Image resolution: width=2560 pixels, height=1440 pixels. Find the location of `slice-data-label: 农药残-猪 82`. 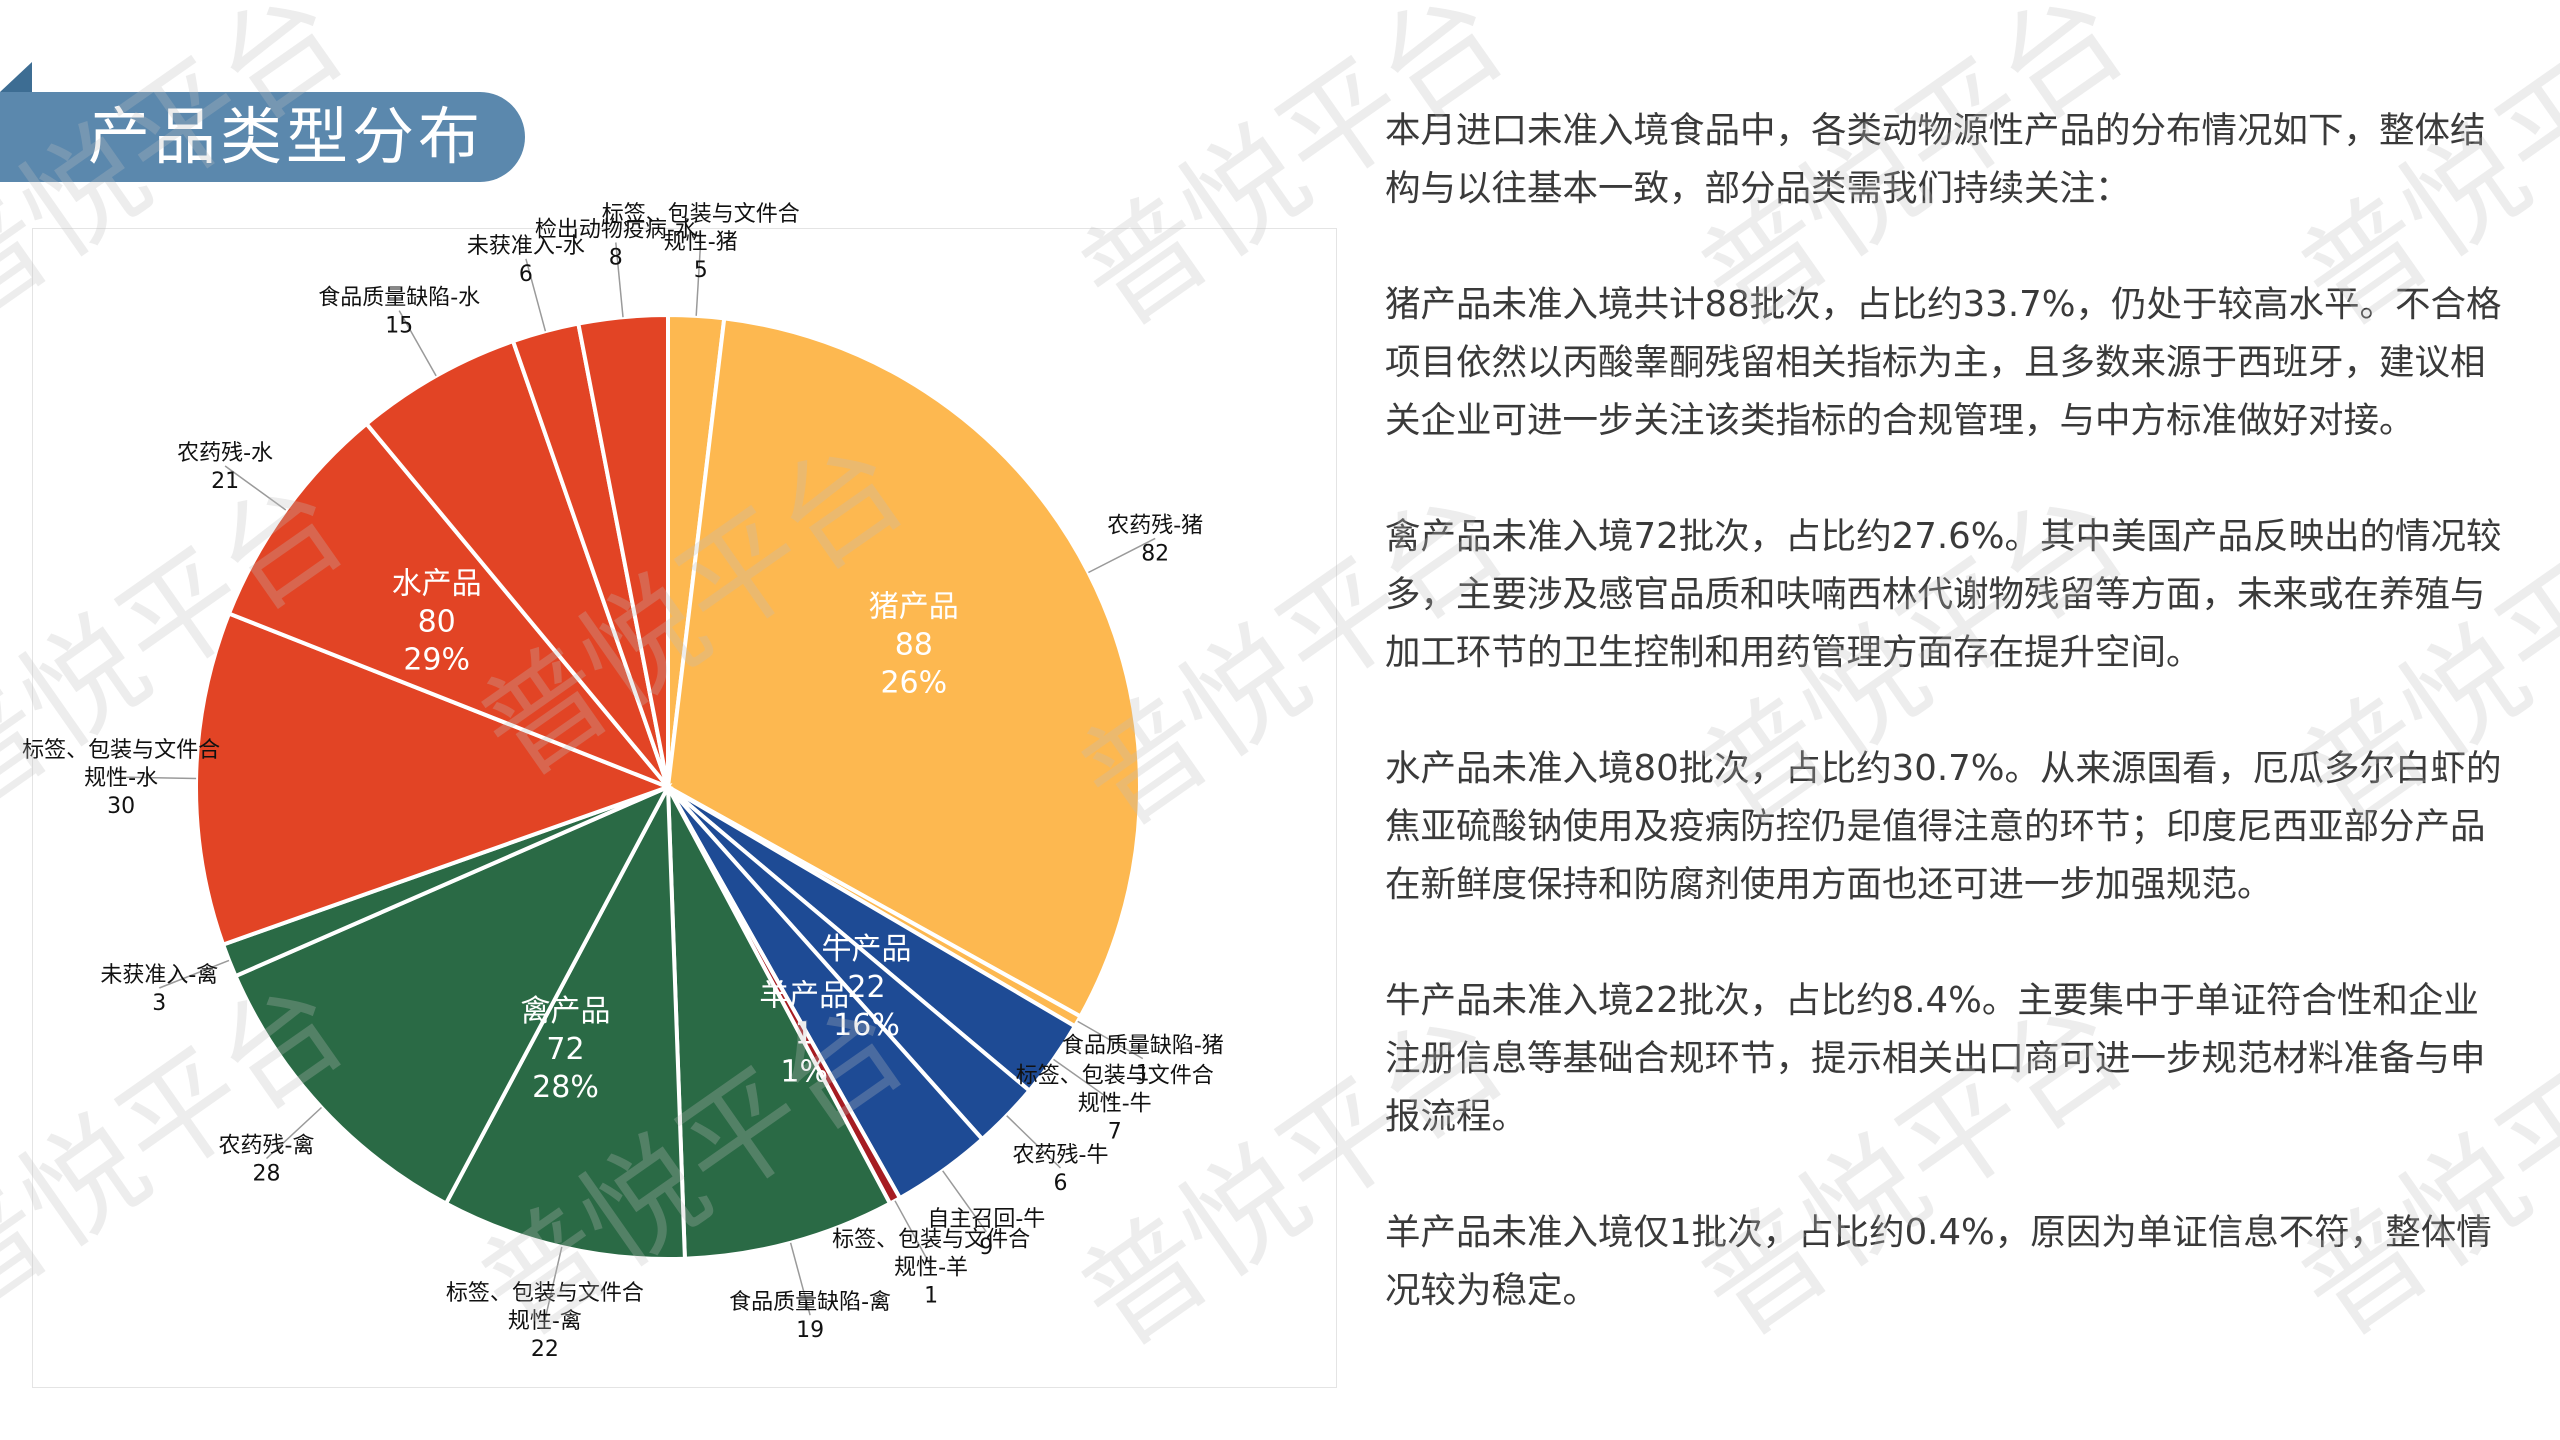

slice-data-label: 农药残-猪 82 is located at coordinates (1155, 539).